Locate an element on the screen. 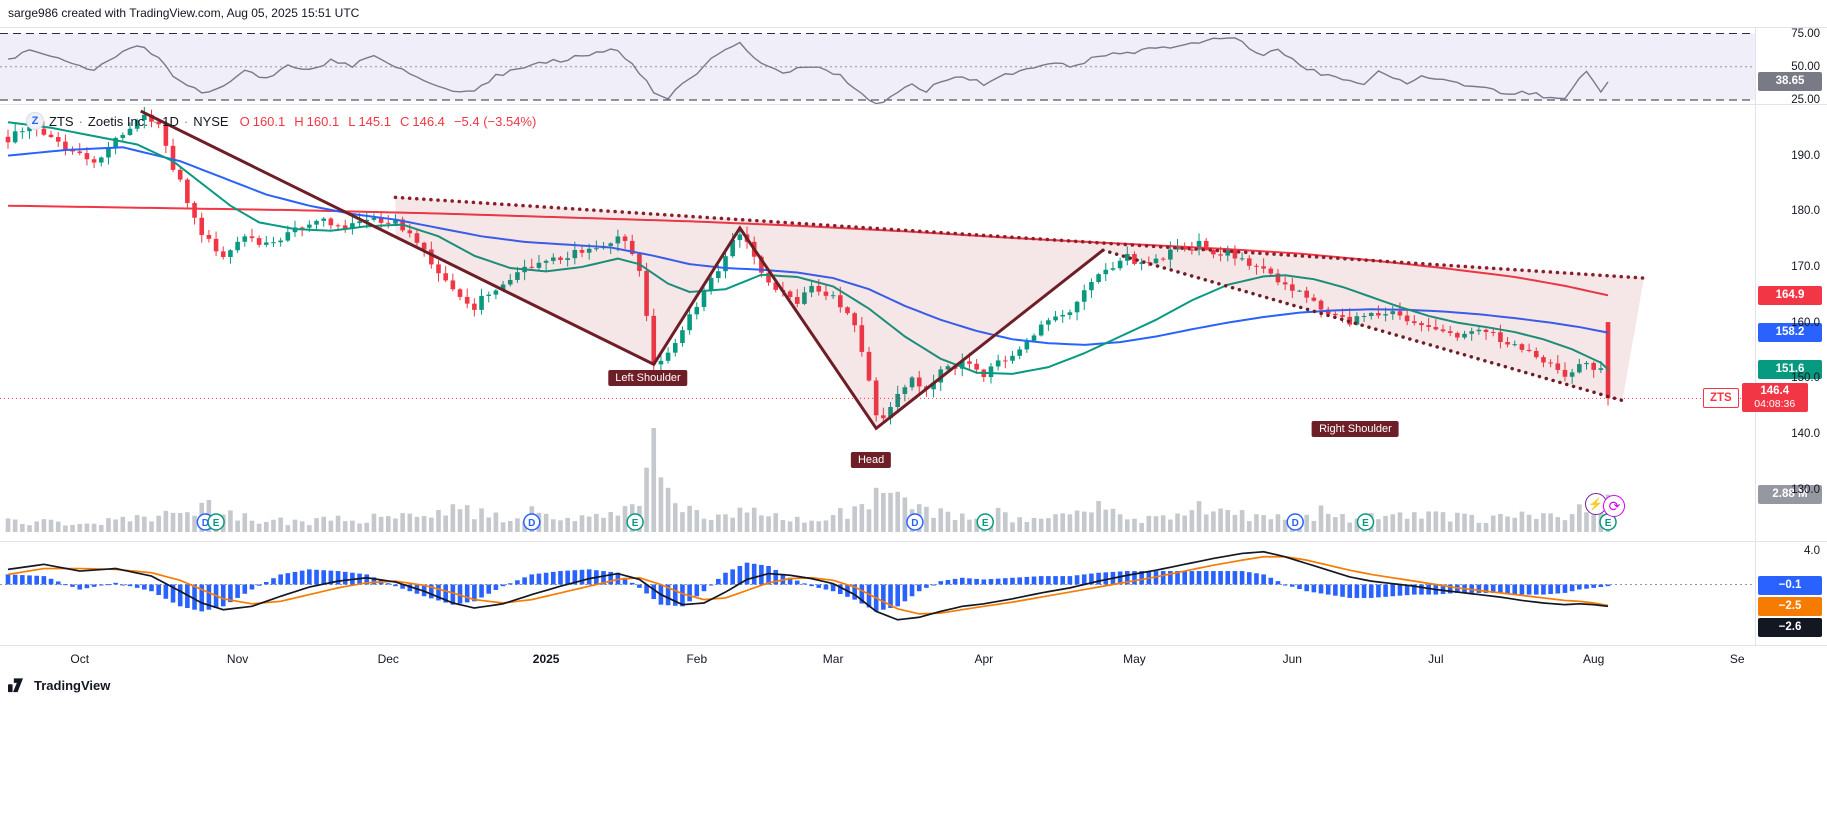 The image size is (1827, 818). lightning-icon: ⚡ is located at coordinates (1595, 504).